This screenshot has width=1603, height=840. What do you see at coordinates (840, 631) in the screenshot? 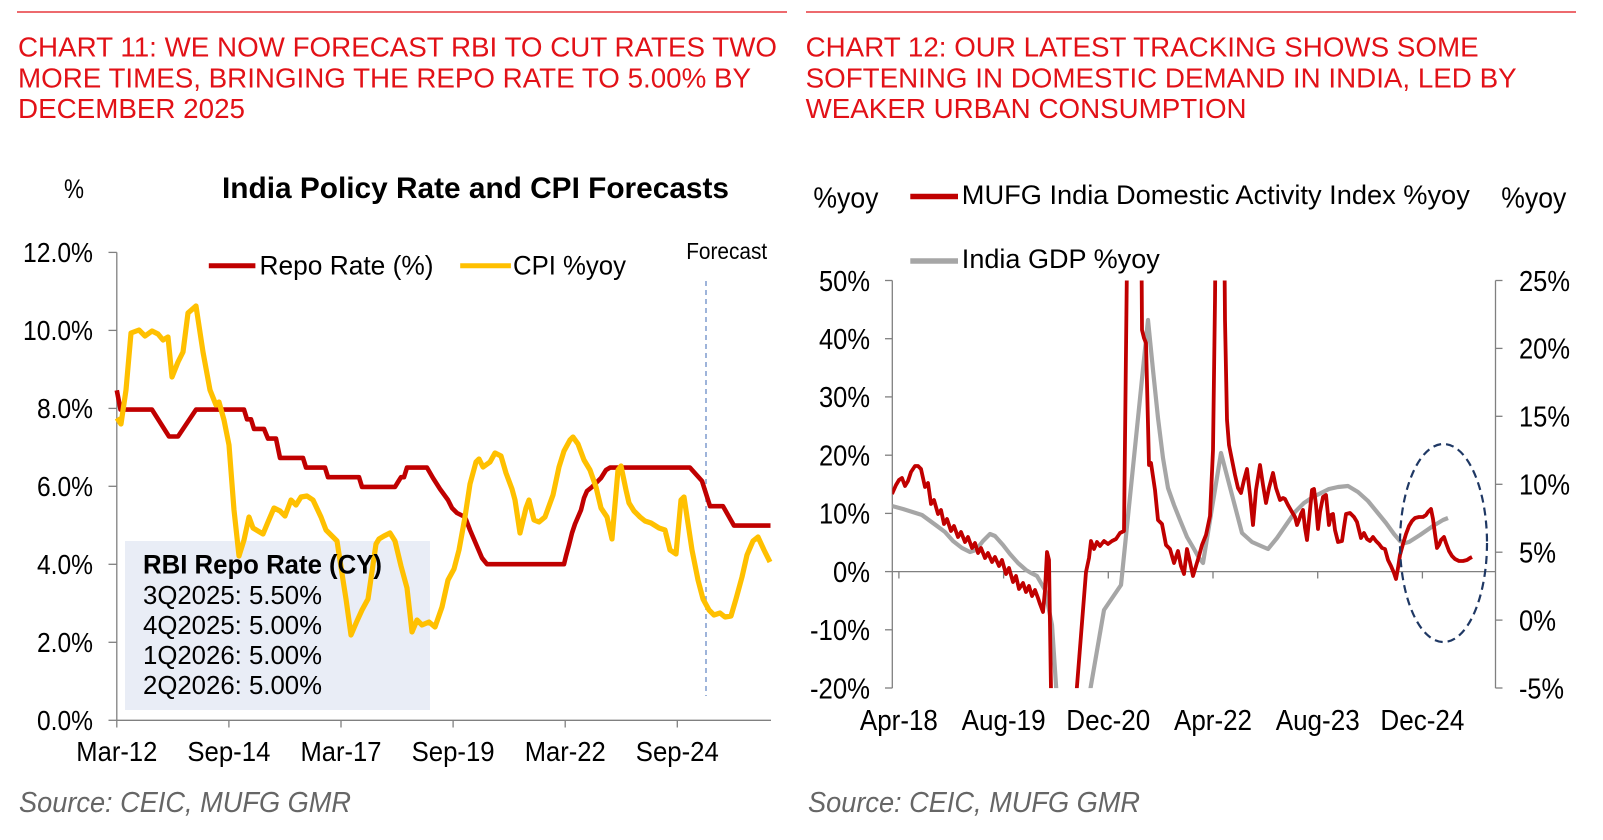
I see `svg-text: -10%` at bounding box center [840, 631].